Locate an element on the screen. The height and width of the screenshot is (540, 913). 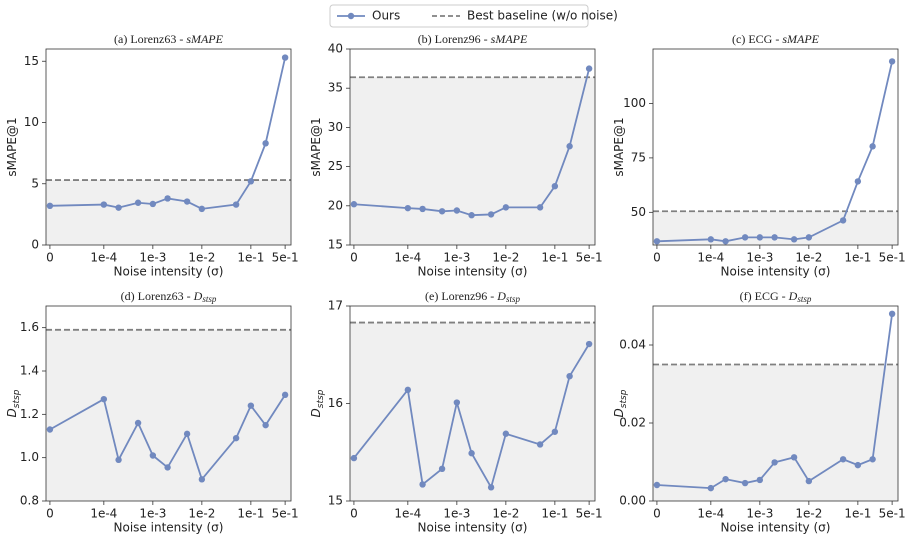
y-tick-label: 20 is located at coordinates (335, 205).